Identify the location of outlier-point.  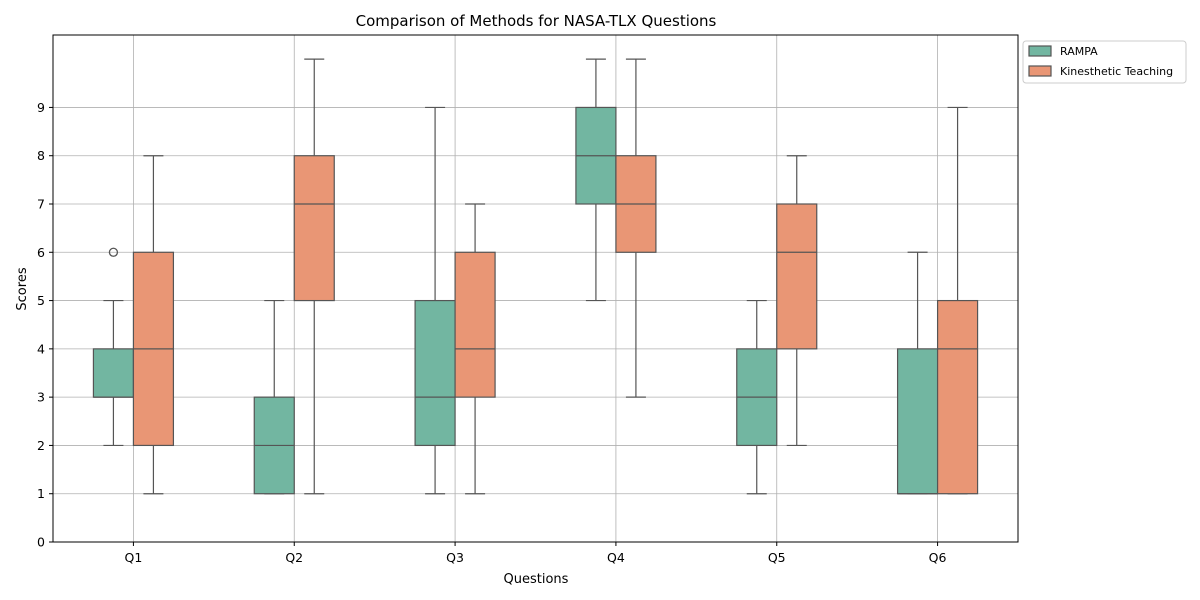
(113, 252).